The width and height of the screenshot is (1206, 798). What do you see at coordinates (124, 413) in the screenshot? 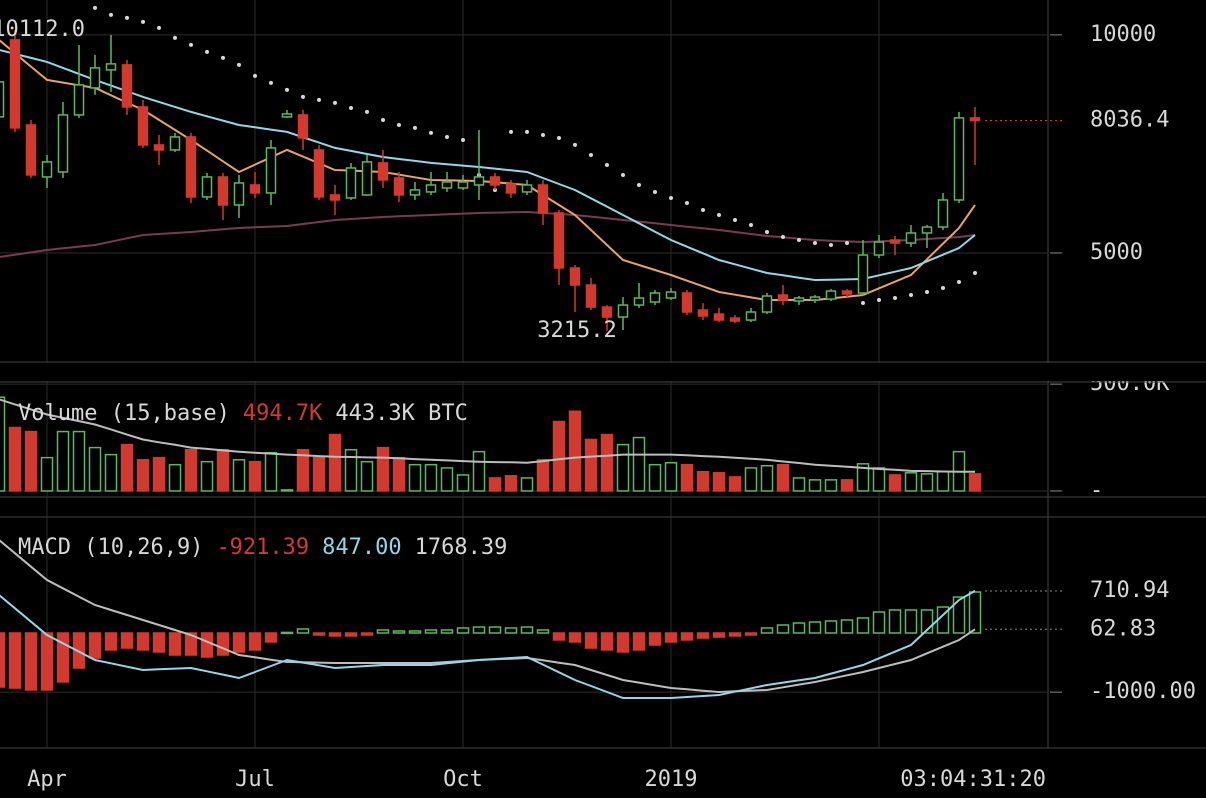
I see `legend-item: Volume (15,base)` at bounding box center [124, 413].